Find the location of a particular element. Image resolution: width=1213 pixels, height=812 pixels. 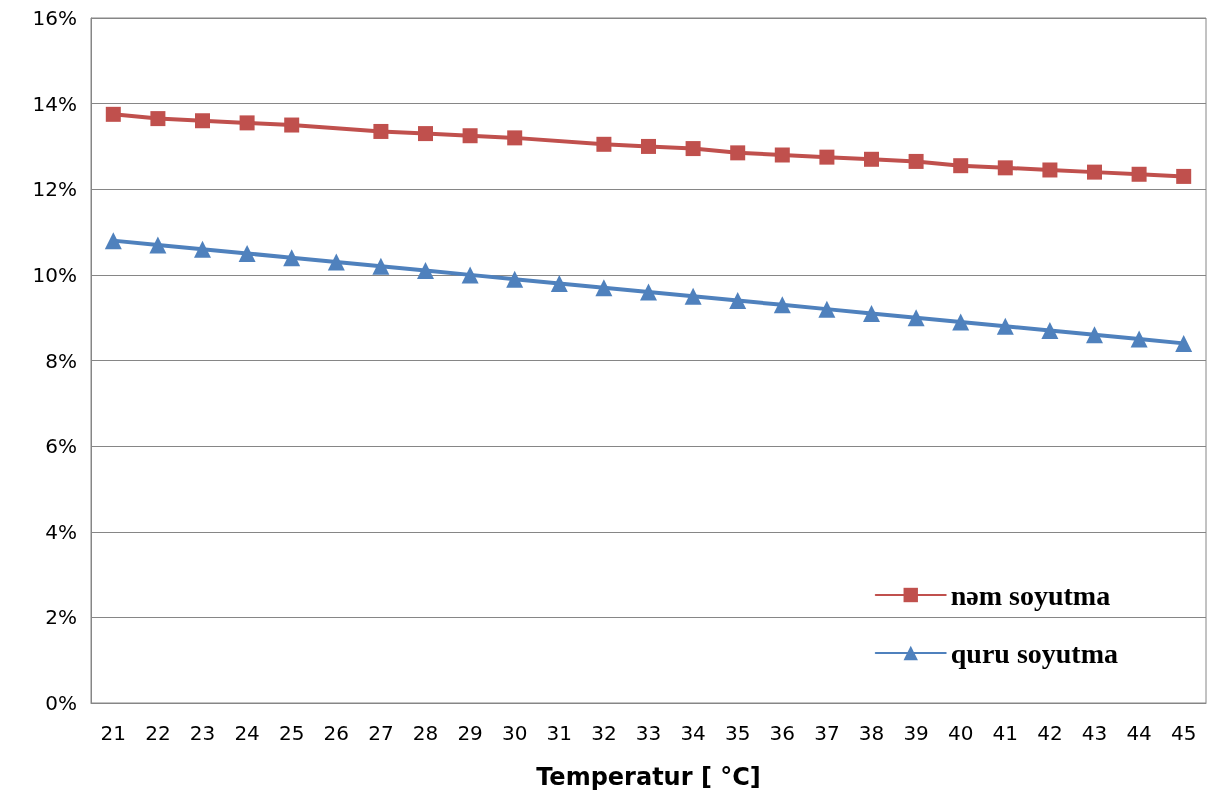

legend-label: quru soyutma is located at coordinates (1034, 653).